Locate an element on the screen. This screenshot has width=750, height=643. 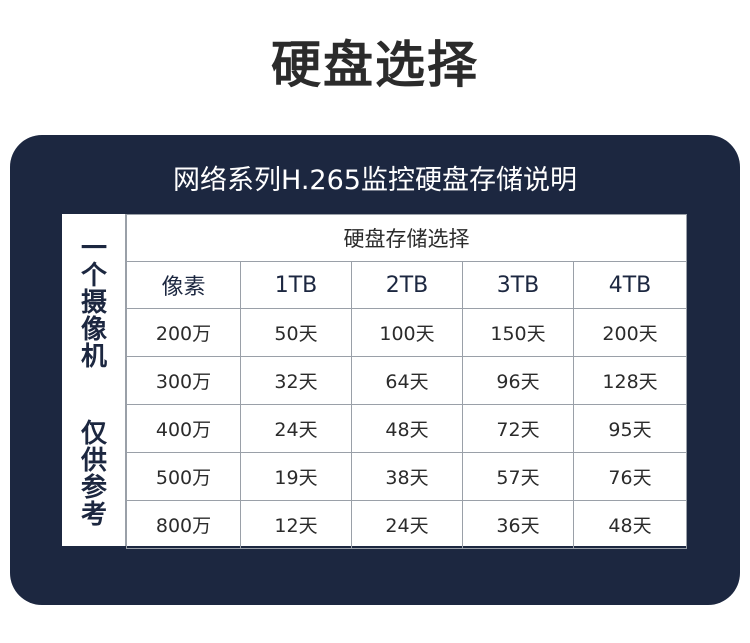
table-cell: 19天 is located at coordinates (296, 476).